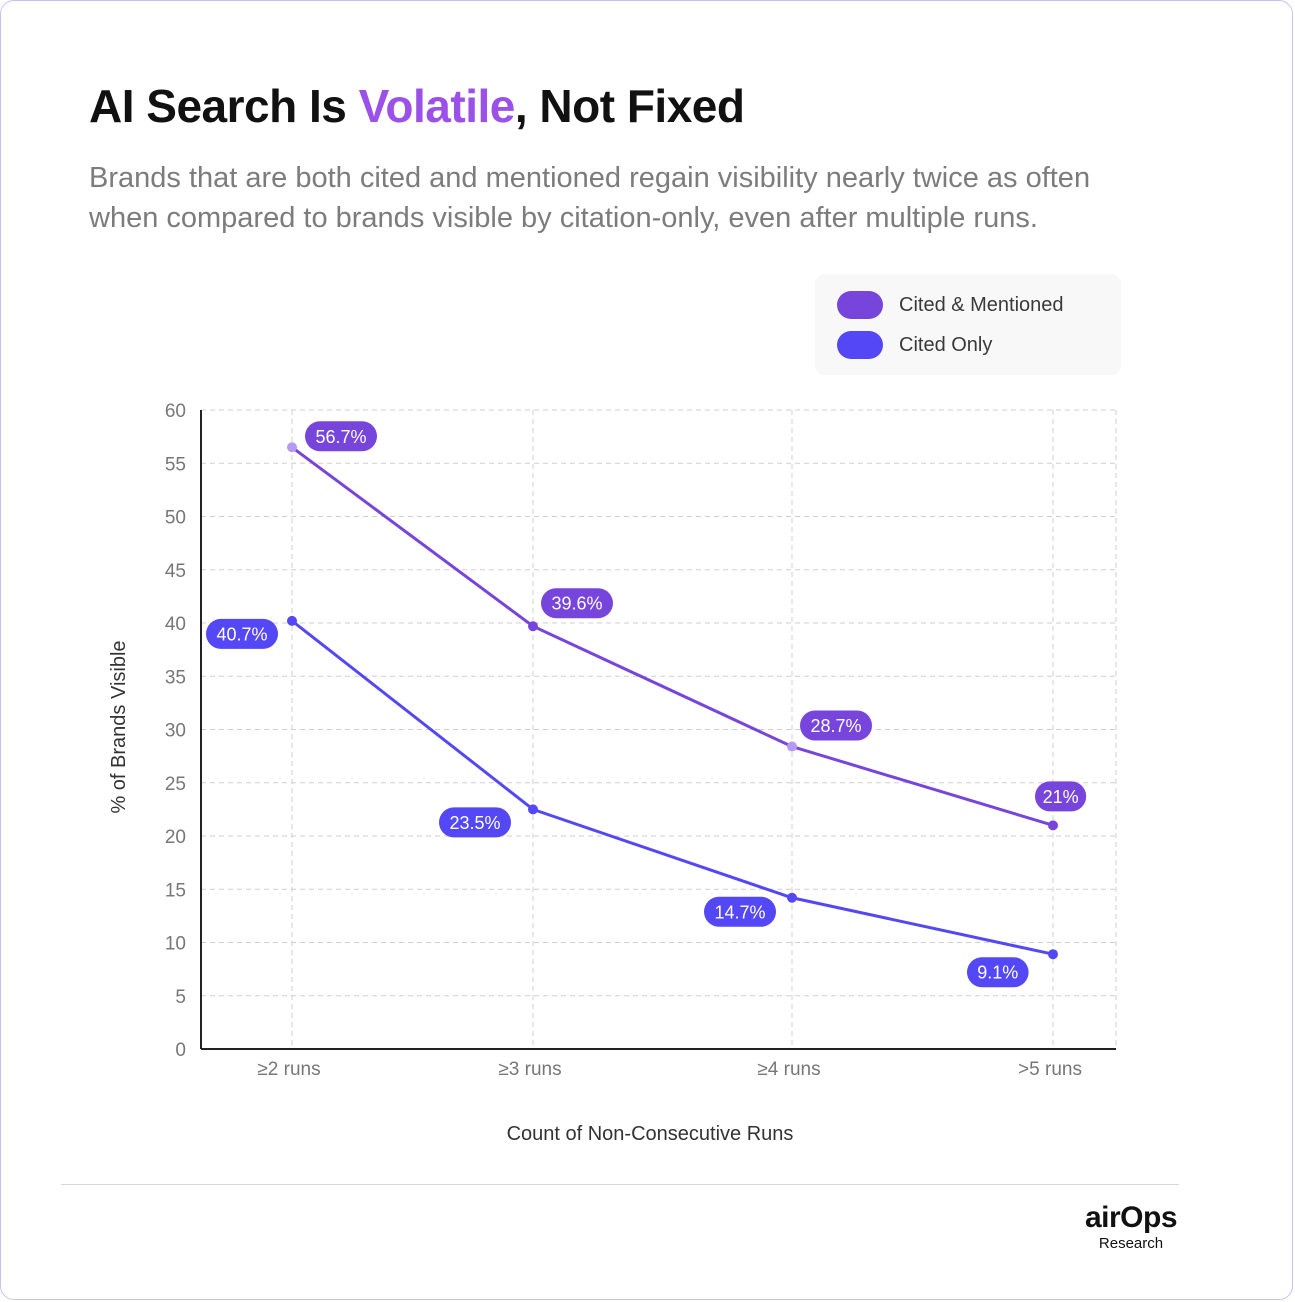 The image size is (1295, 1302). What do you see at coordinates (175, 890) in the screenshot?
I see `y-tick-label-15: 15` at bounding box center [175, 890].